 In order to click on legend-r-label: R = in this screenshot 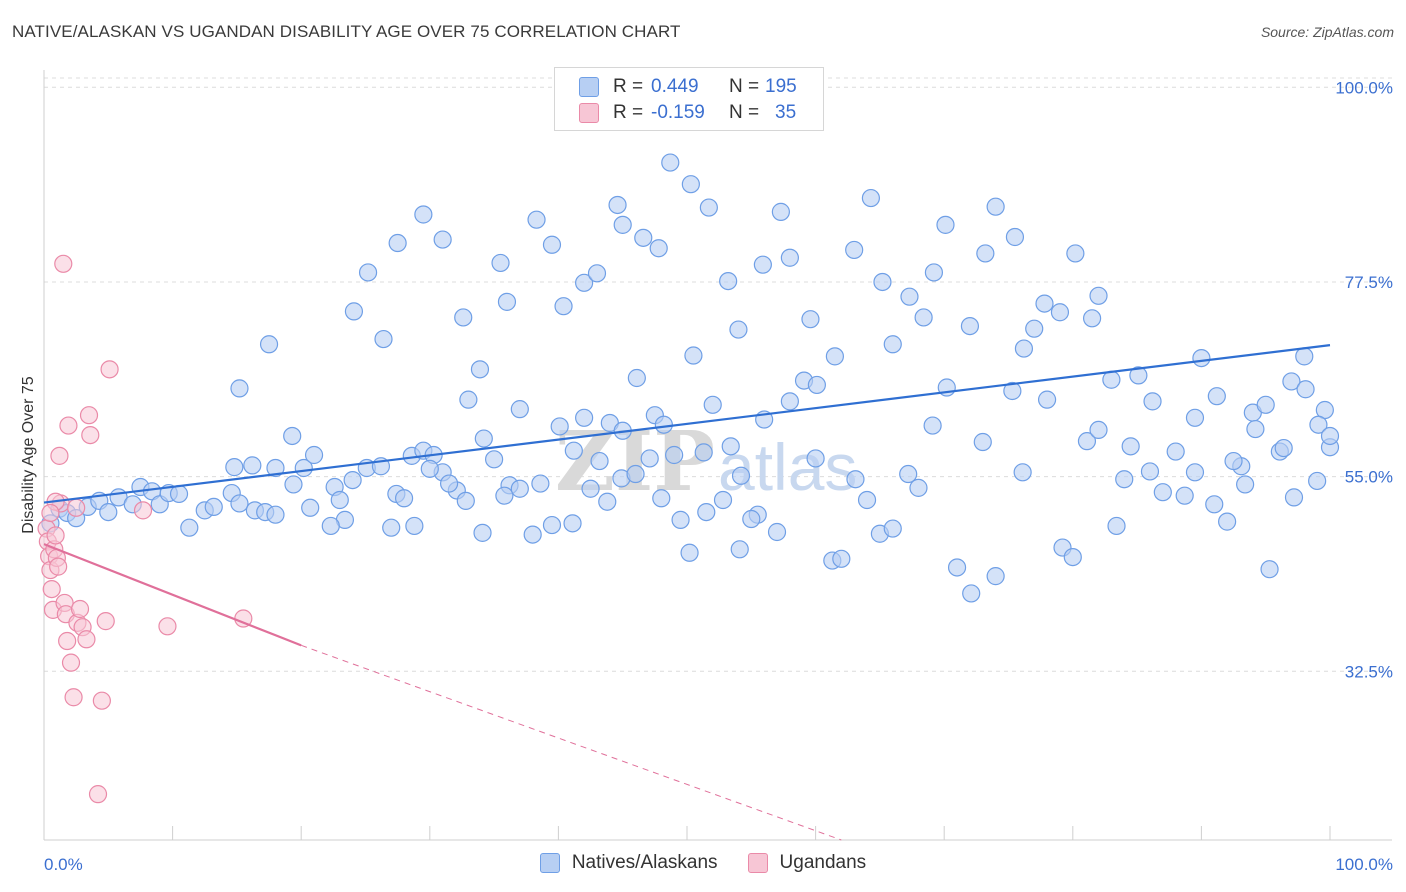, I will do `click(628, 112)`.